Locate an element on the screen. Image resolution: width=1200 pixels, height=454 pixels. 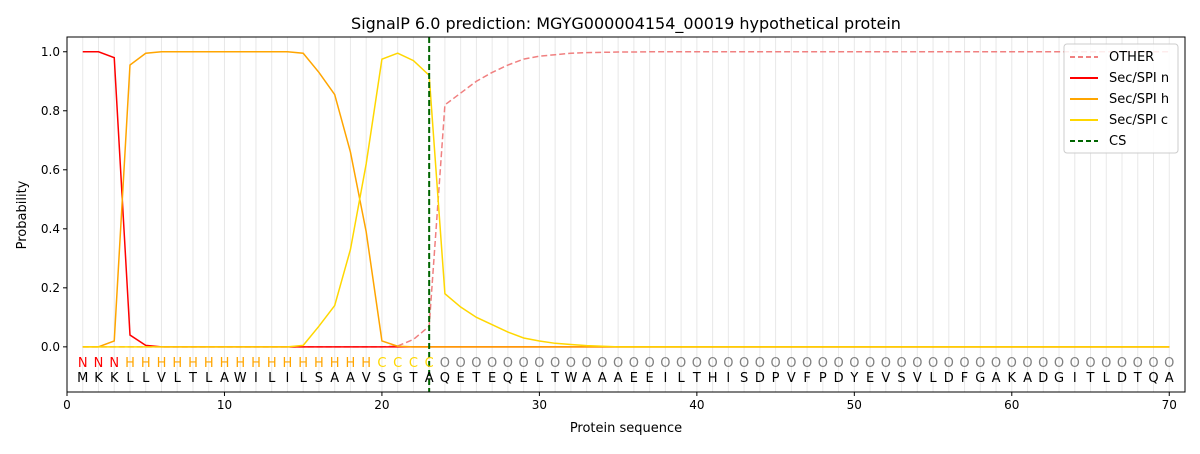
legend-label: Sec/SPI c is located at coordinates (1138, 120).